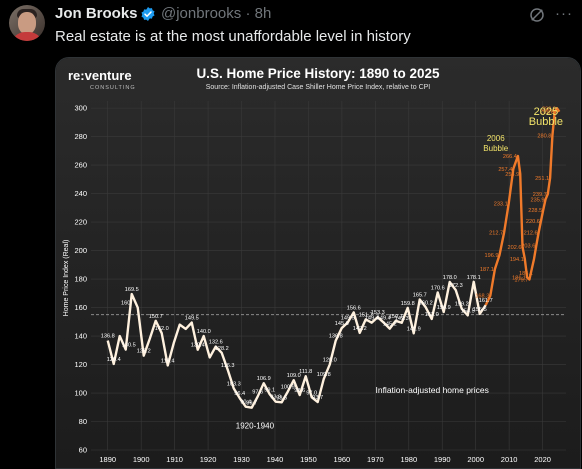  I want to click on x-tick-label: 2000, so click(475, 459).